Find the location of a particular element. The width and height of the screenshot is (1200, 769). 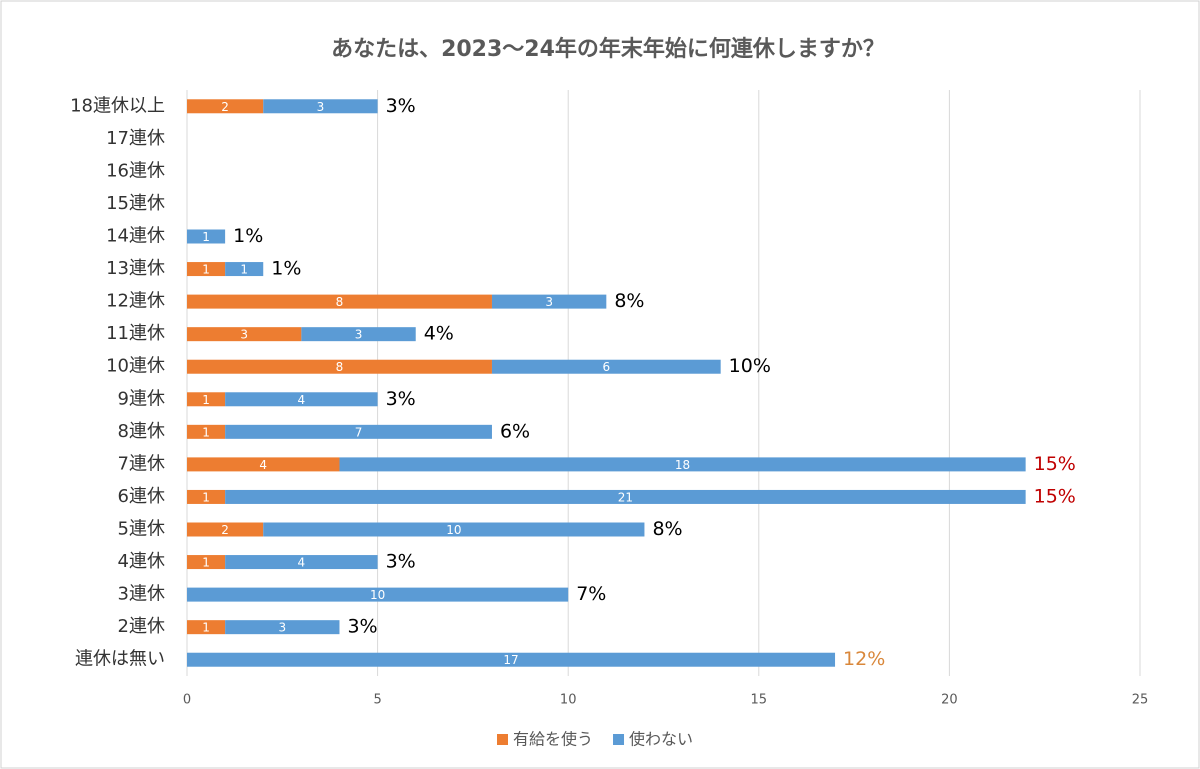

y-tick-label: 14連休 is located at coordinates (135, 236).